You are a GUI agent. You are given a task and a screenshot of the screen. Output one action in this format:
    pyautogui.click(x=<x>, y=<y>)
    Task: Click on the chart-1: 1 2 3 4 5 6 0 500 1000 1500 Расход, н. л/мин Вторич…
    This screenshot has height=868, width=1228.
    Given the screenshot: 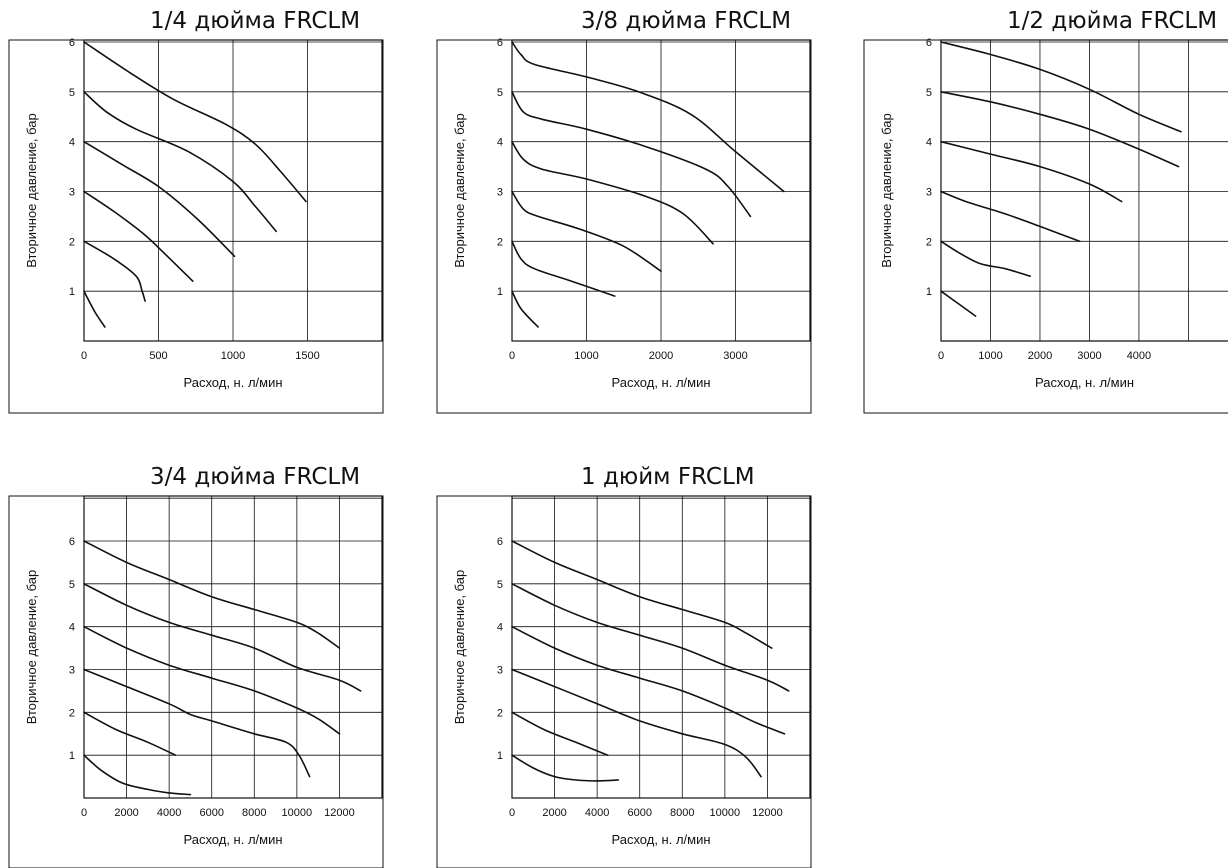 What is the action you would take?
    pyautogui.click(x=196, y=225)
    